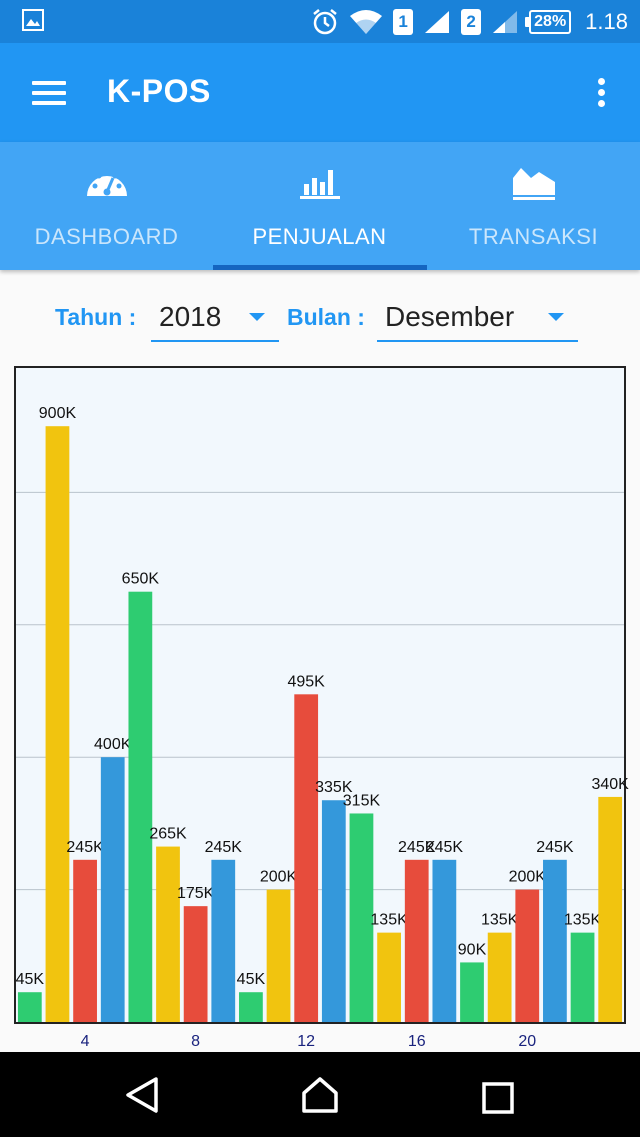  What do you see at coordinates (159, 91) in the screenshot?
I see `app-title: K-POS` at bounding box center [159, 91].